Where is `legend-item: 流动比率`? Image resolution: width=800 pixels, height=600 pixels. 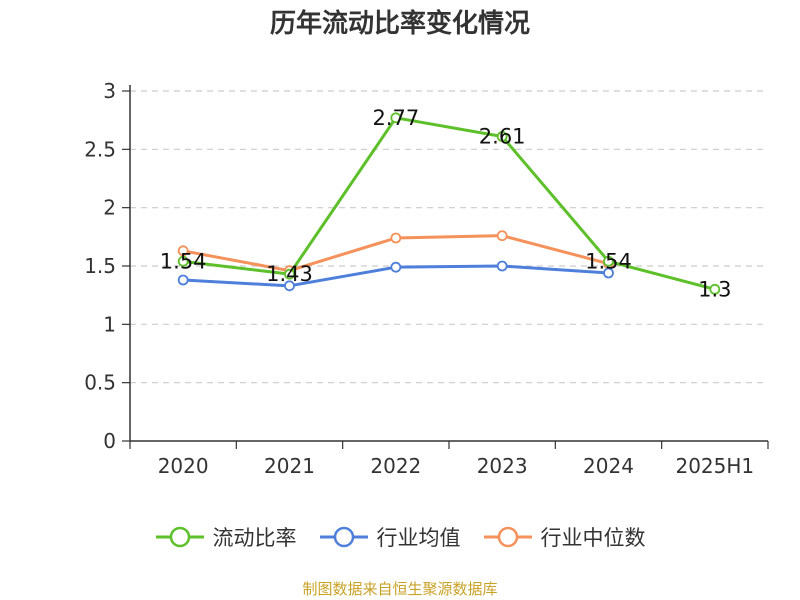
legend-item: 流动比率 is located at coordinates (226, 537).